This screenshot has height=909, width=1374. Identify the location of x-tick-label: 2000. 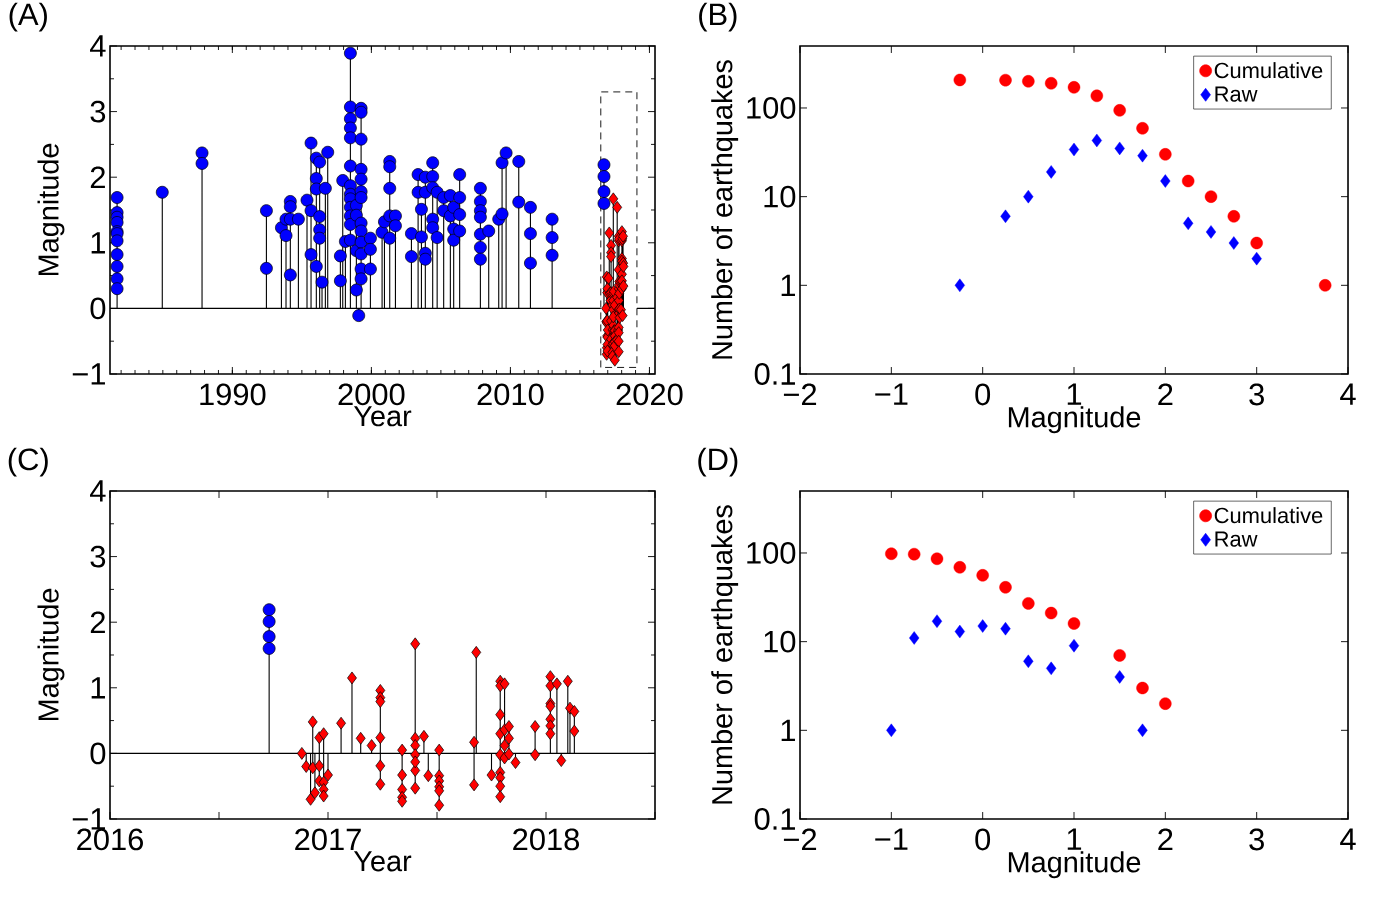
(371, 394).